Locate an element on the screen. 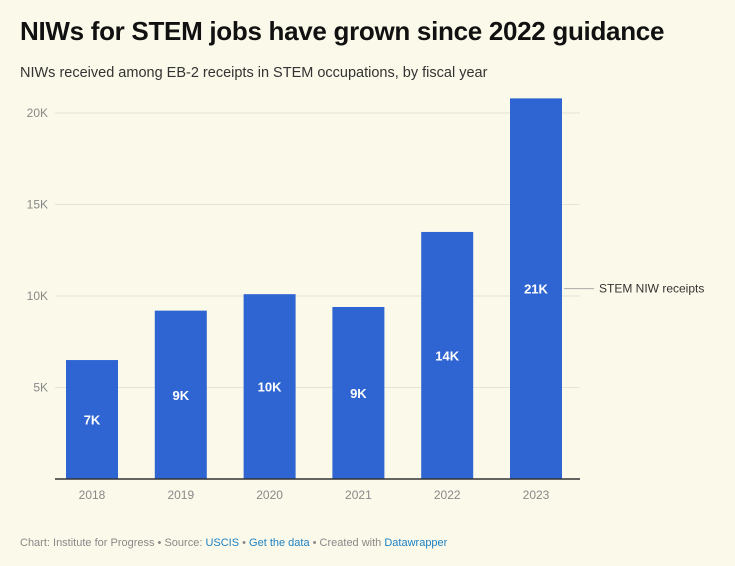 The height and width of the screenshot is (566, 735). bar-2021 is located at coordinates (358, 392).